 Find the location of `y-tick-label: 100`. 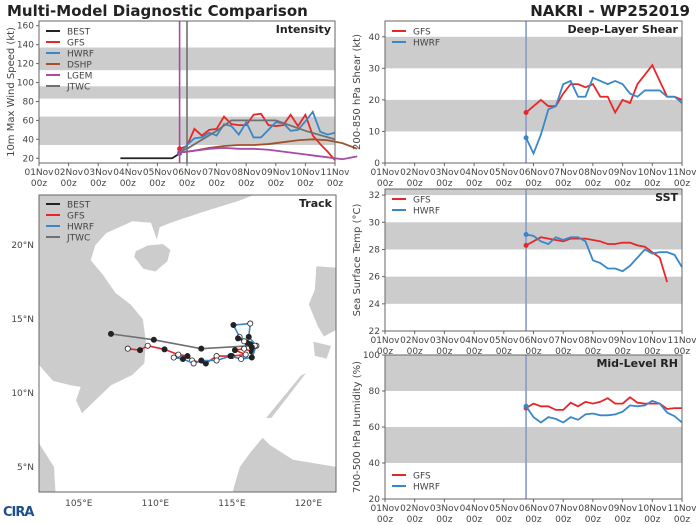

y-tick-label: 100 is located at coordinates (25, 84).